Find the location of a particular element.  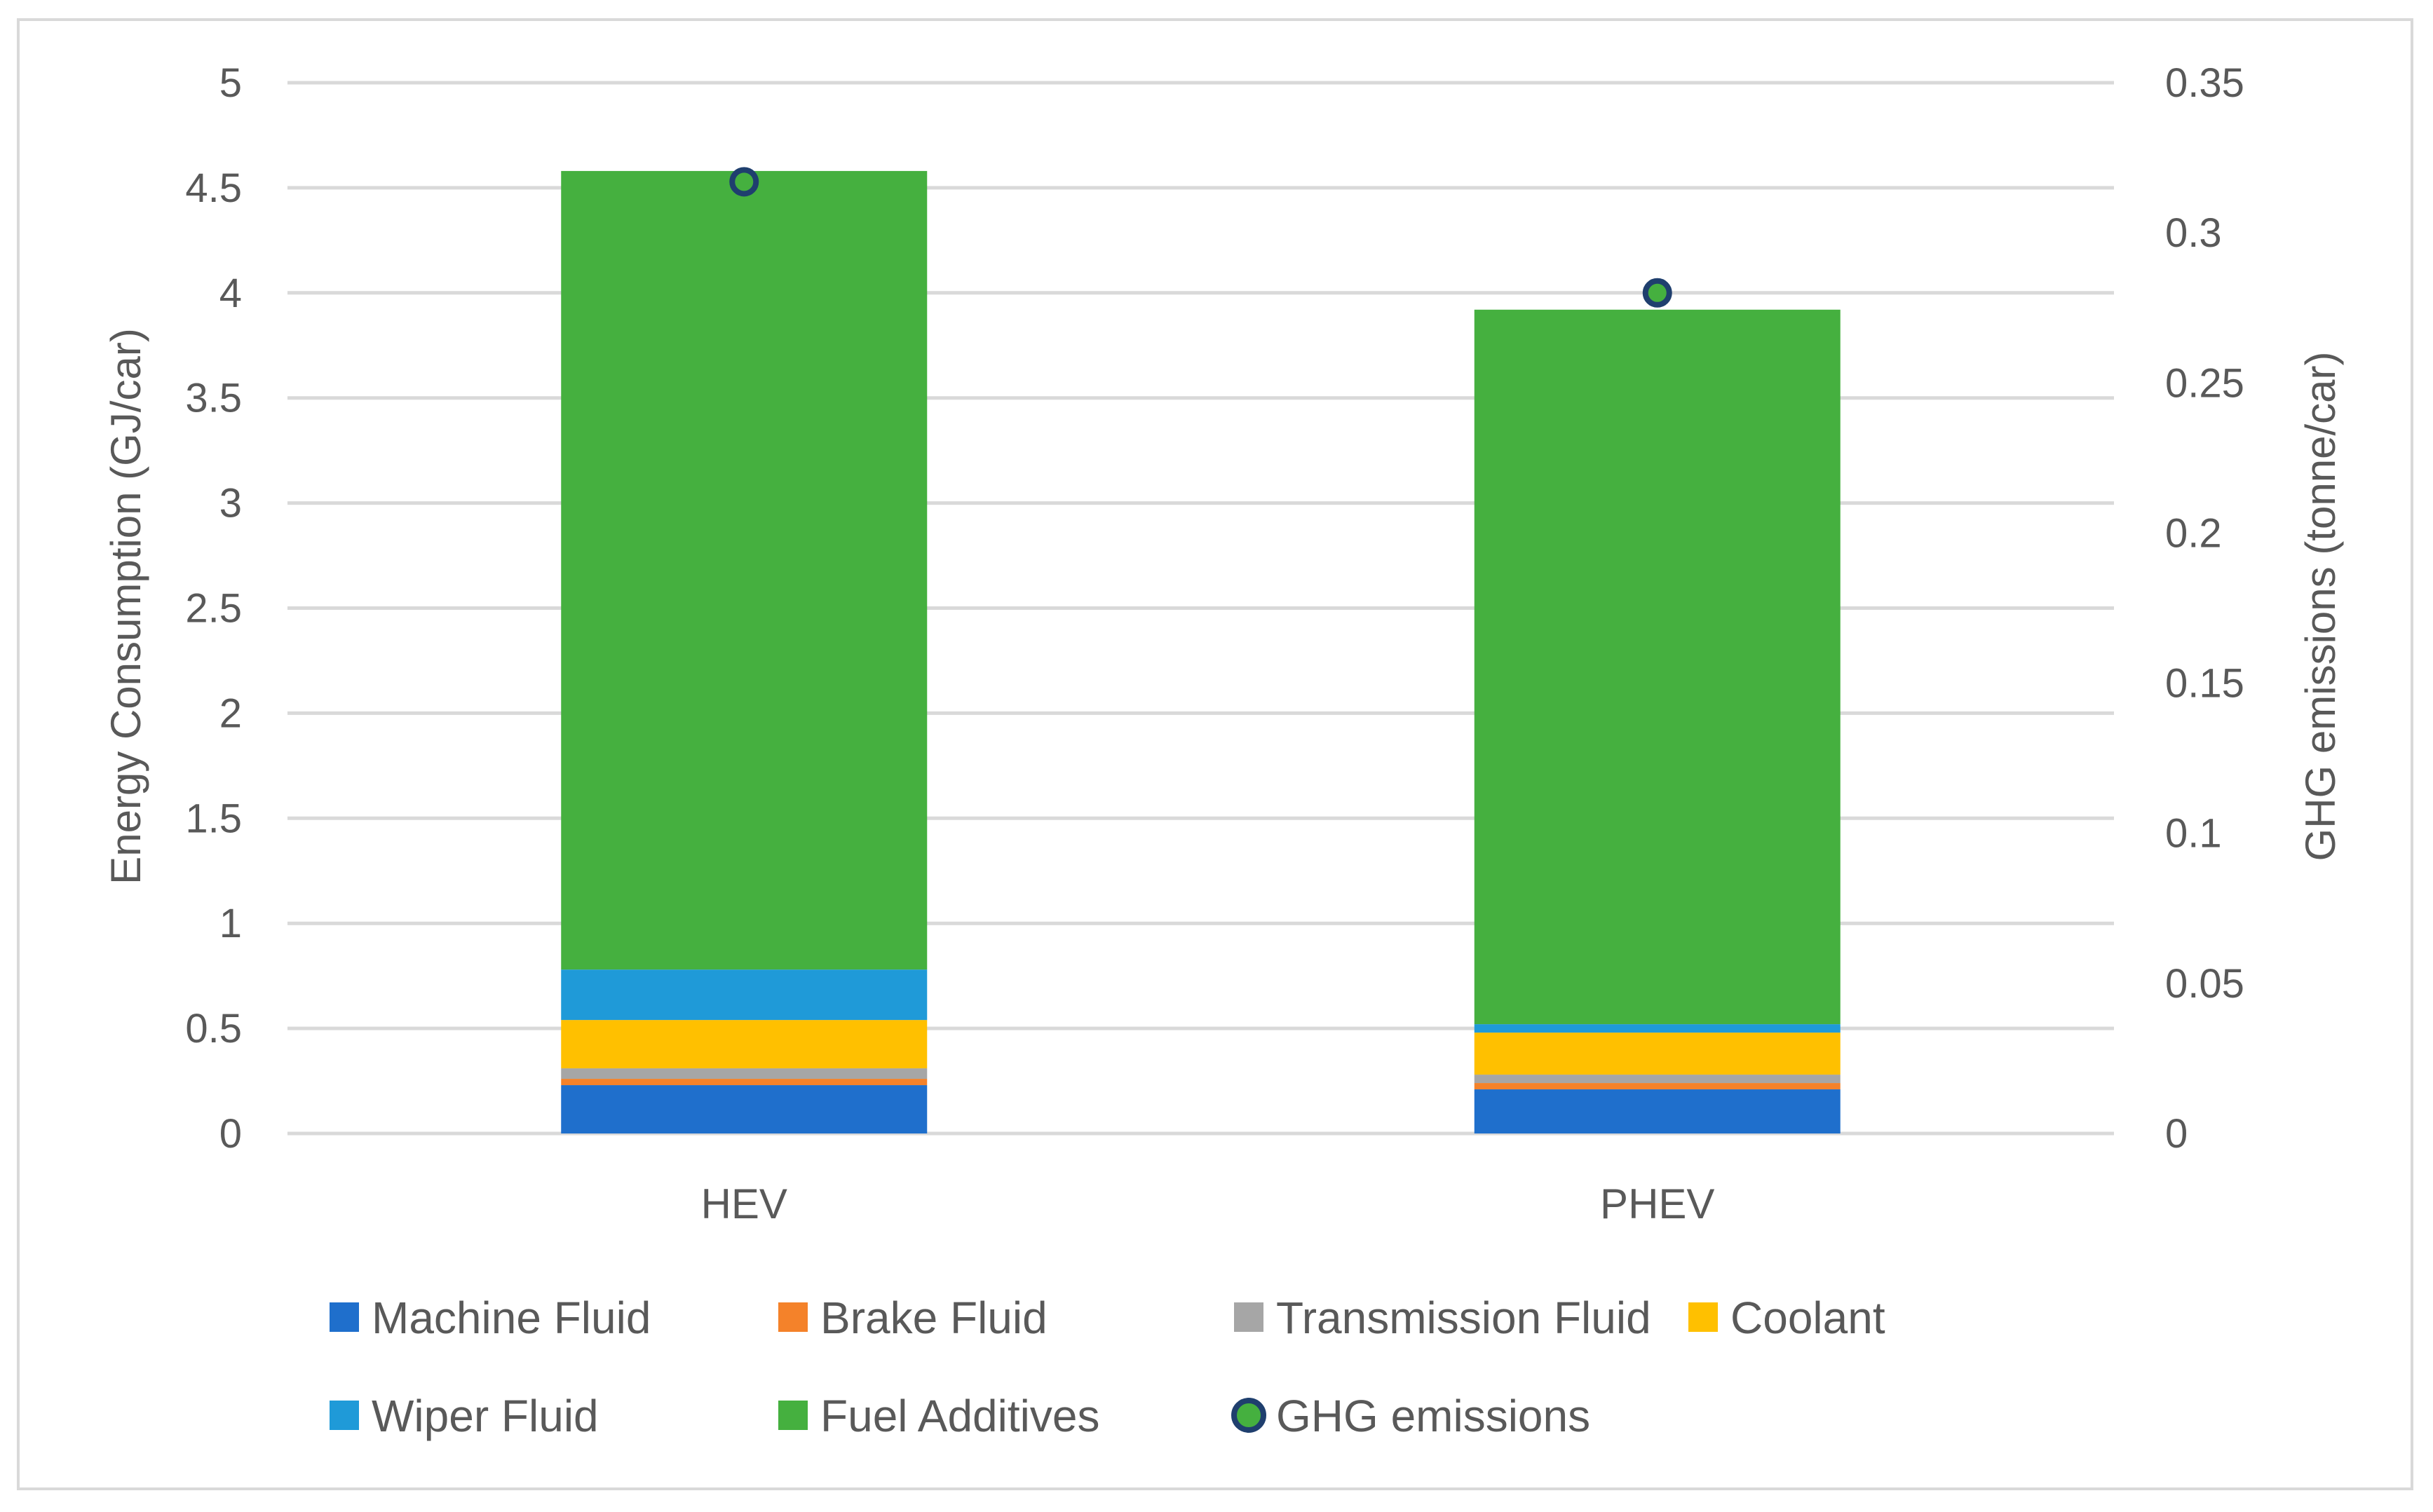

legend-item: GHG emissions is located at coordinates (1410, 1416).